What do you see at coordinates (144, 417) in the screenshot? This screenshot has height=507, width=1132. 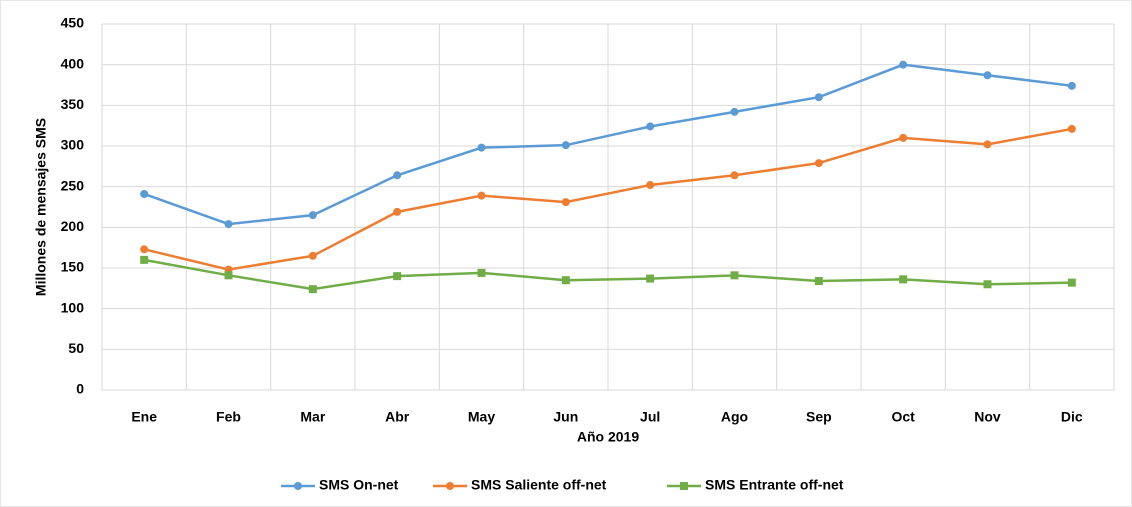 I see `x-tick-label: Ene` at bounding box center [144, 417].